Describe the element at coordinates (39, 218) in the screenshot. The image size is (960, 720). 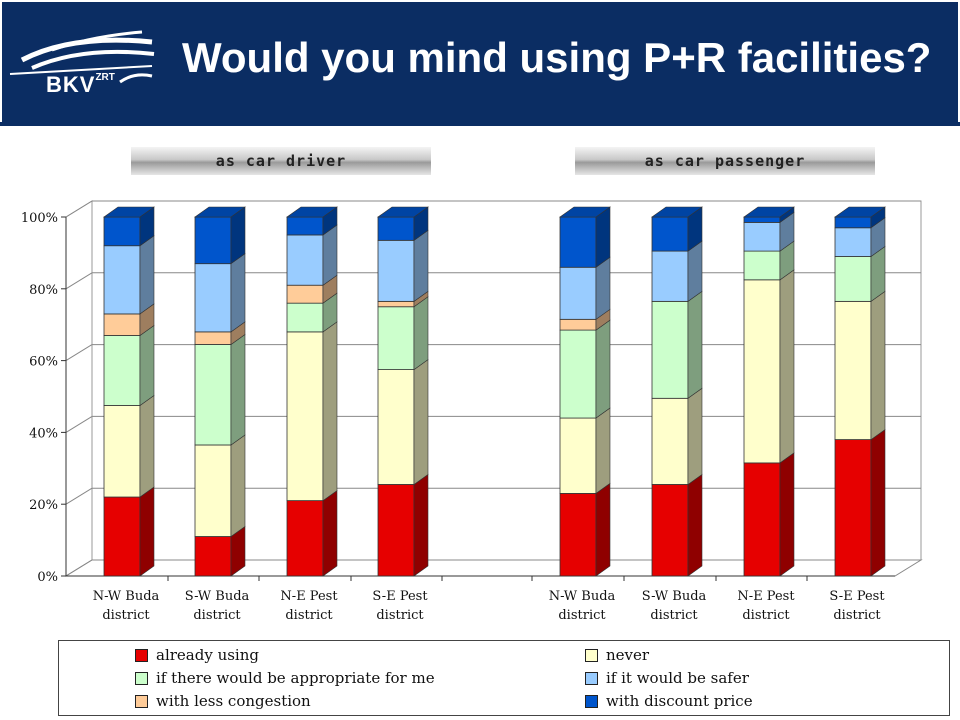
I see `y-tick-label: 100%` at that location.